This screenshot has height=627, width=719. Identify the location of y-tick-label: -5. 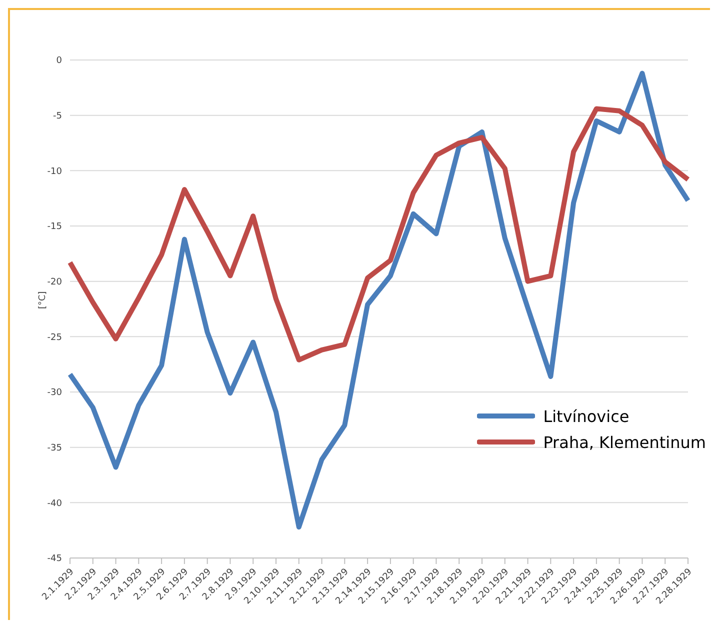
(57, 117).